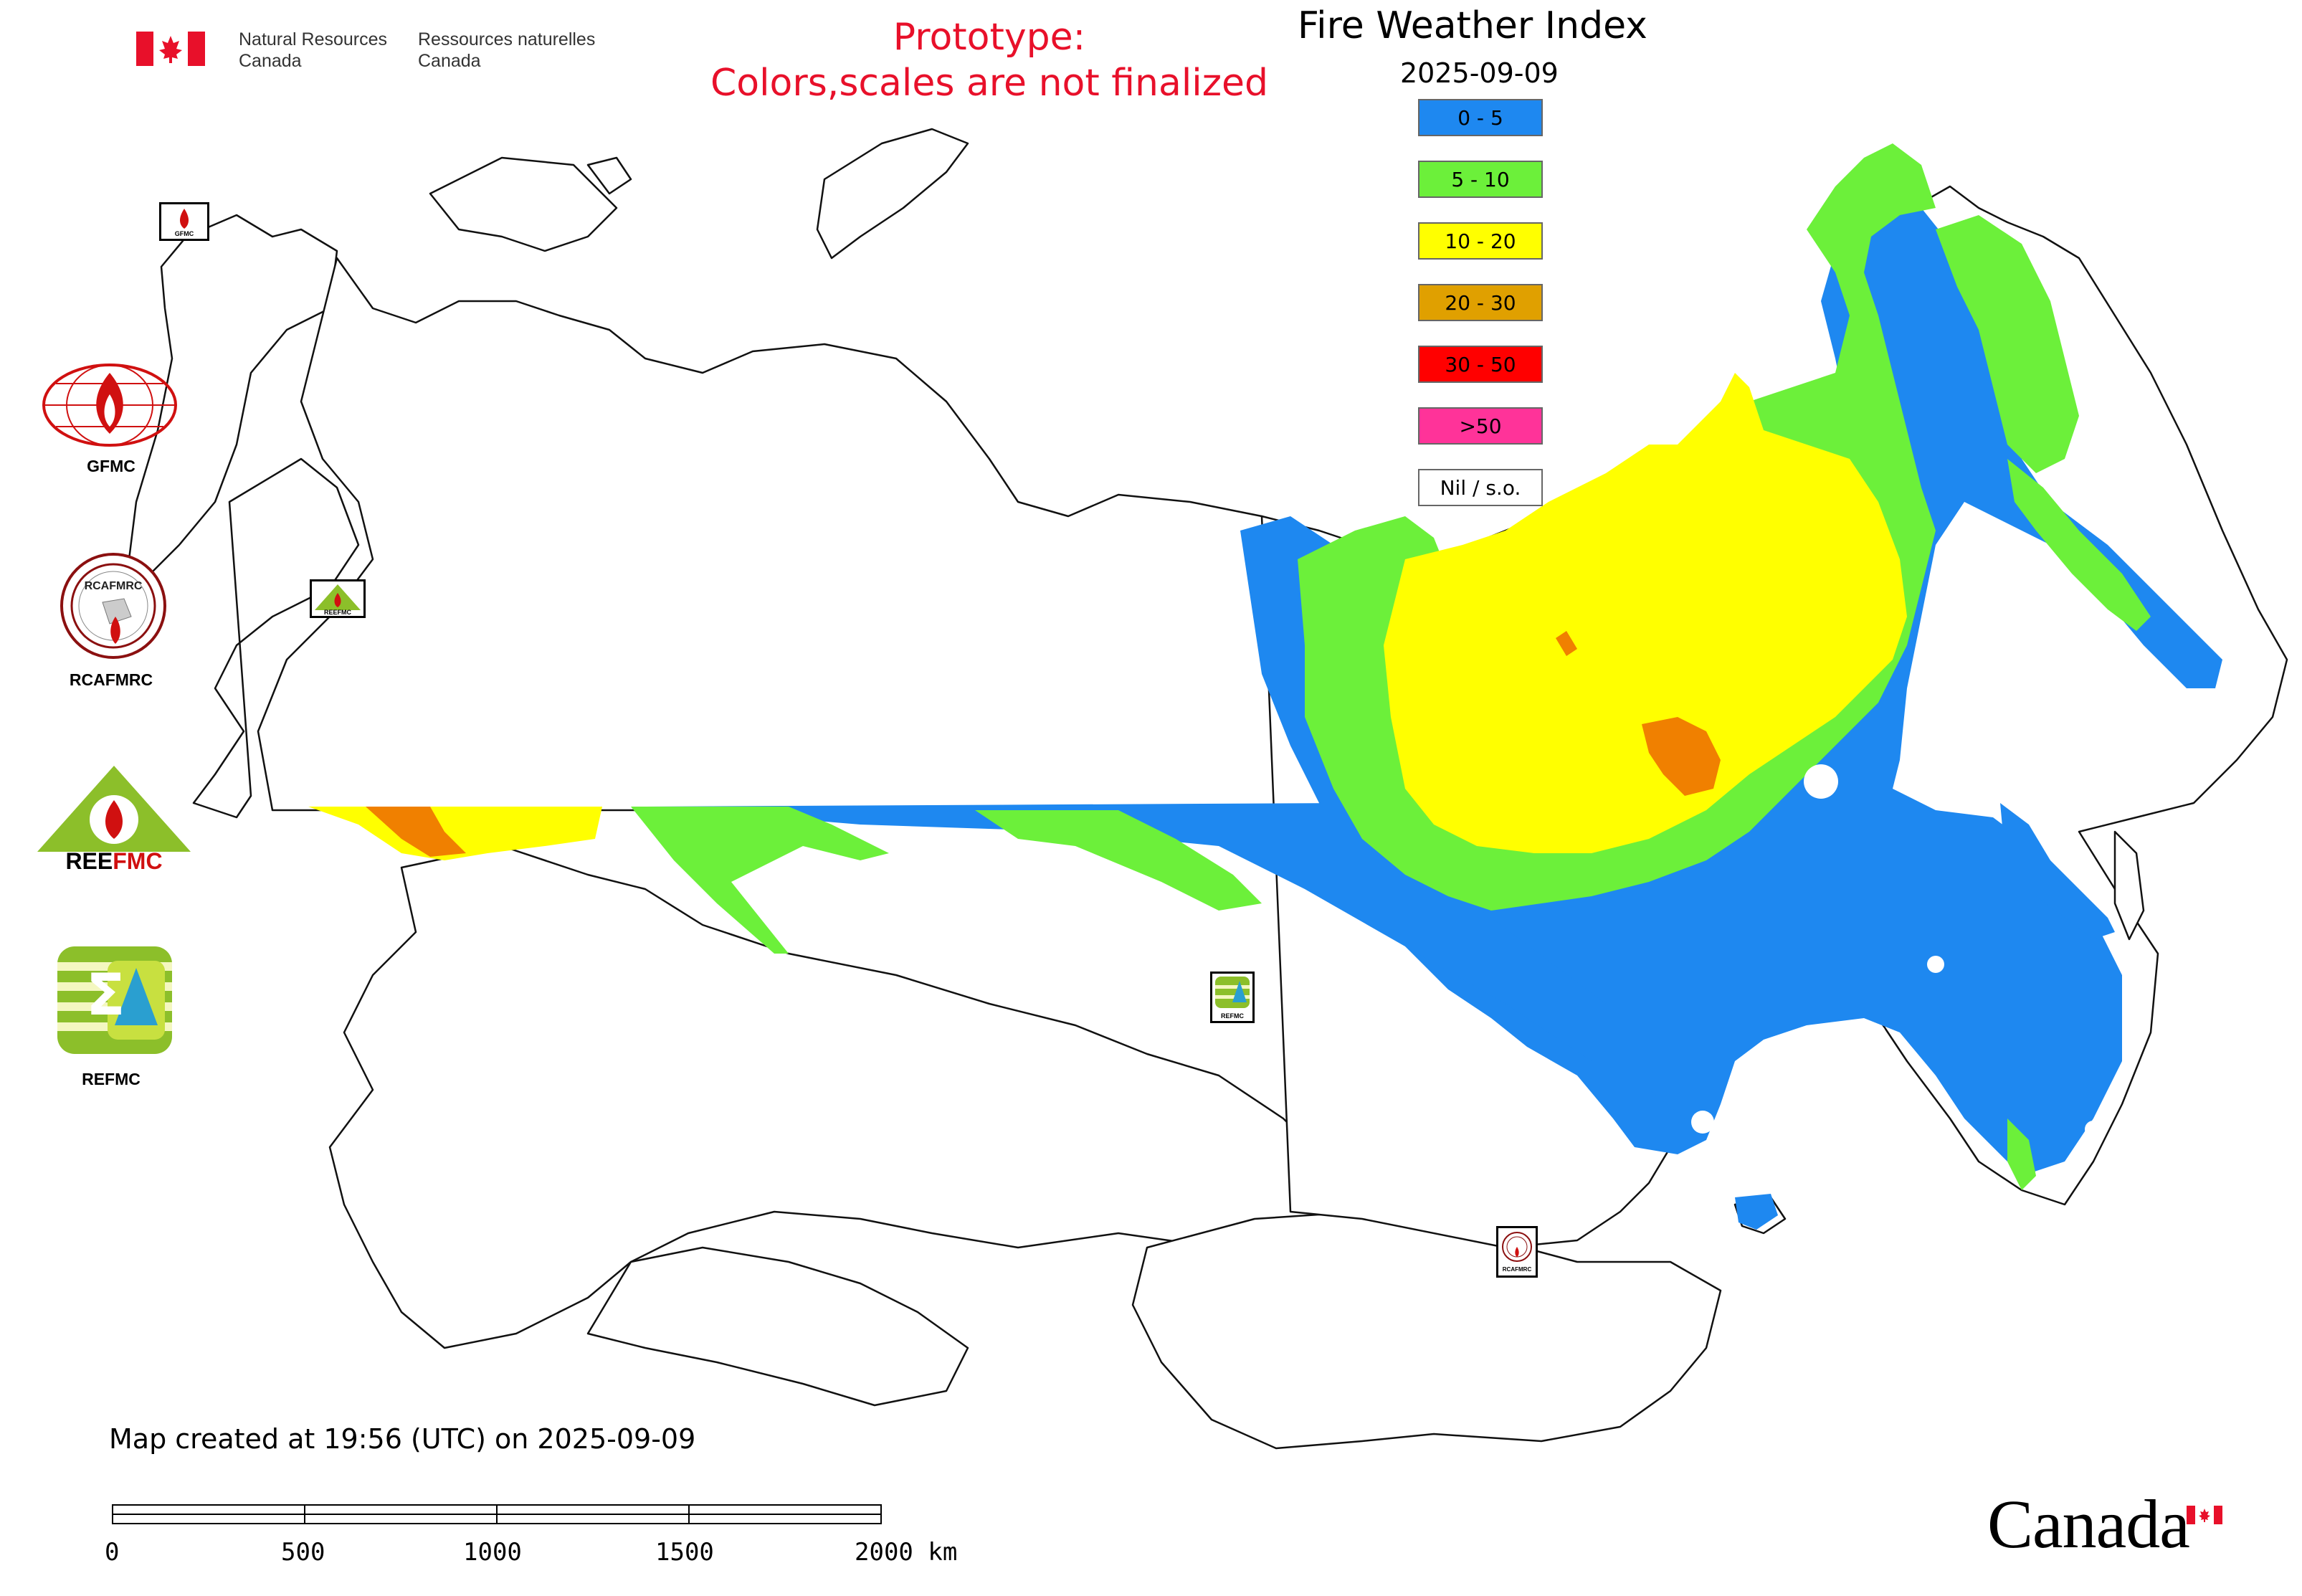  Describe the element at coordinates (2058, 871) in the screenshot. I see `fwi-zone-0-5-sakhalin` at that location.